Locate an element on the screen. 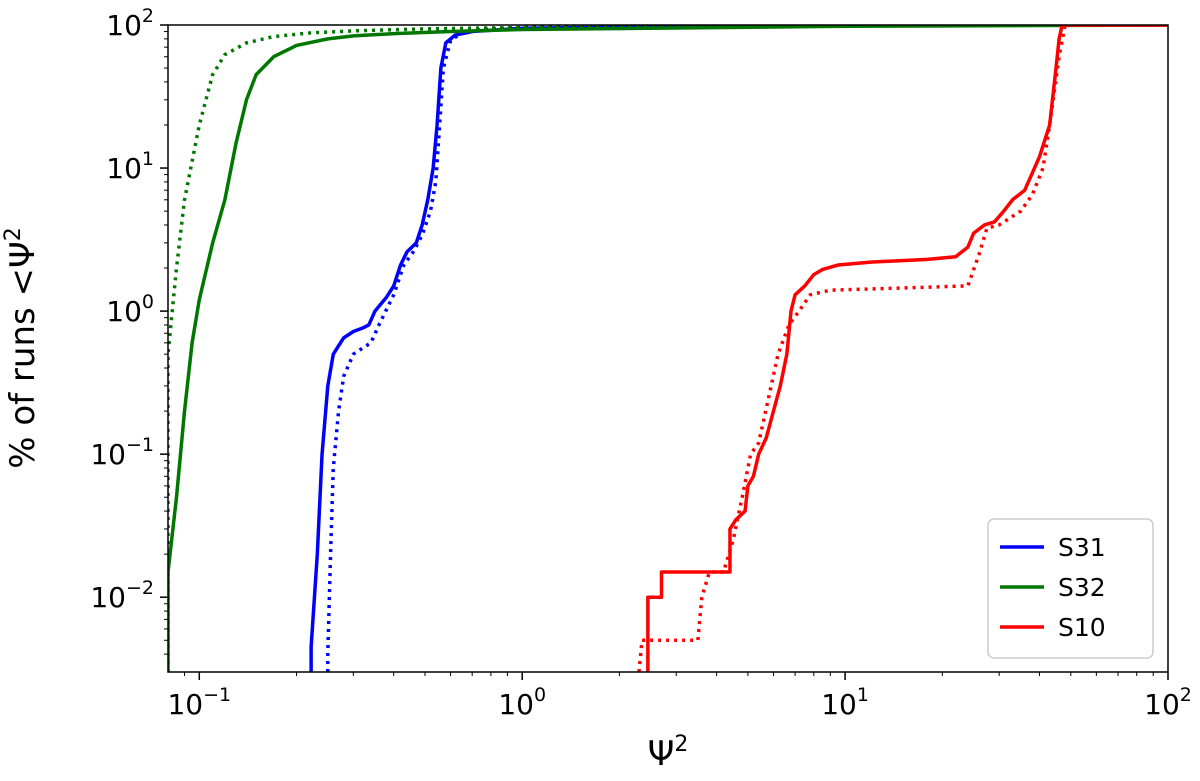 Image resolution: width=1200 pixels, height=781 pixels. x-tick-label: 10¹ is located at coordinates (845, 702).